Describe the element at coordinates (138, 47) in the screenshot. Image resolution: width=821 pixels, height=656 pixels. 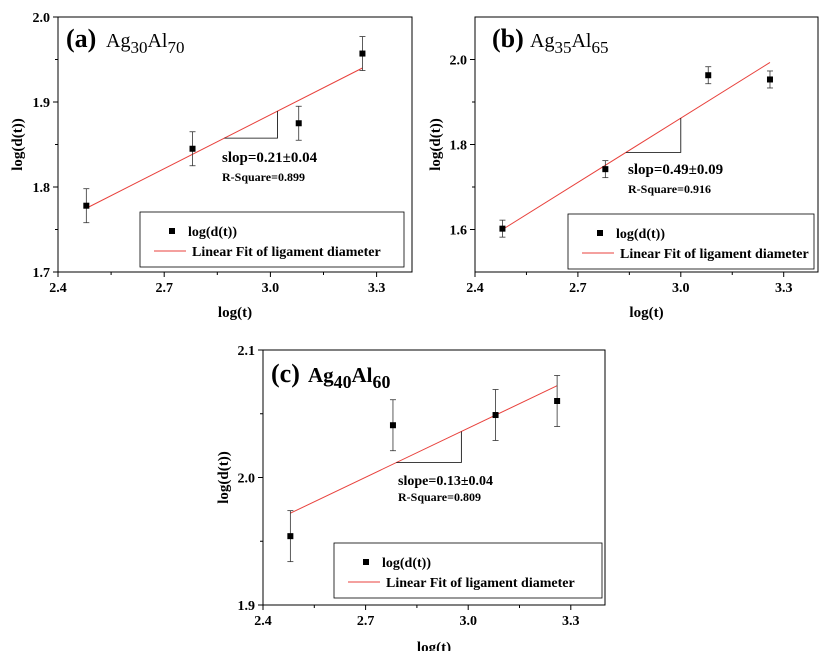
I see `title-sub1: 30` at that location.